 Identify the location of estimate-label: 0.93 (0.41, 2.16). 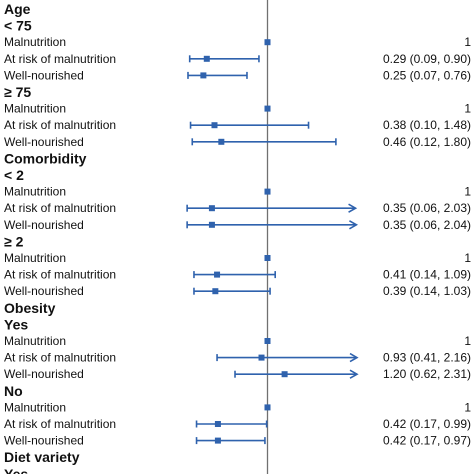
(427, 358).